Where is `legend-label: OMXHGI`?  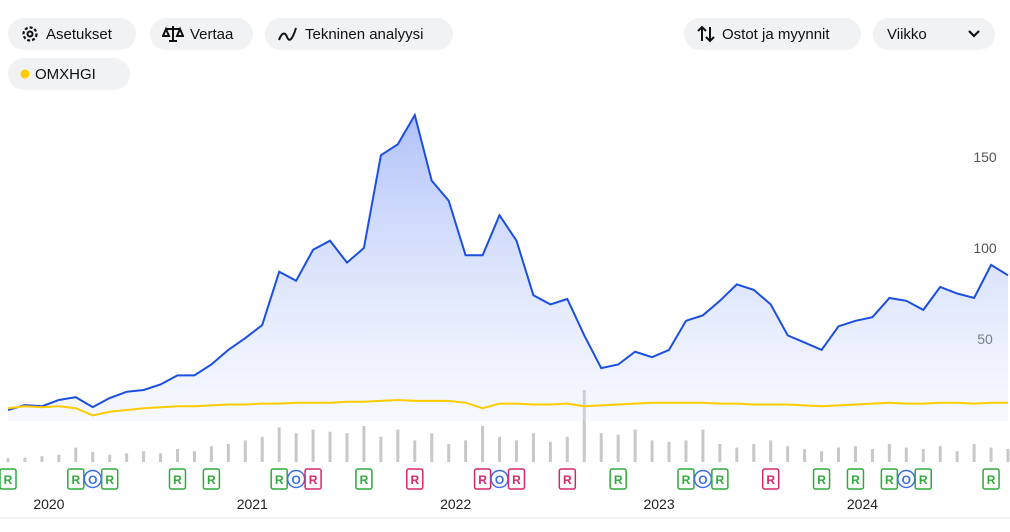 legend-label: OMXHGI is located at coordinates (65, 74).